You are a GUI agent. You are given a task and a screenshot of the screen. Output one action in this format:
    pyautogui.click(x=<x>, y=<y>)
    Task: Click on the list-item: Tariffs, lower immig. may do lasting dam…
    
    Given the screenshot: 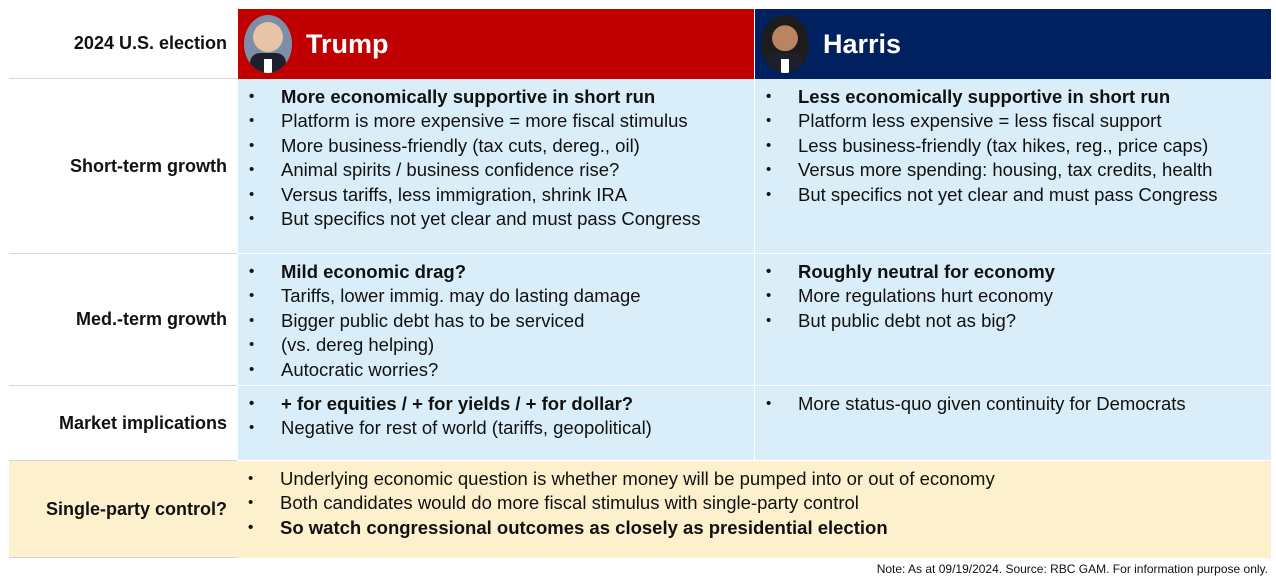 What is the action you would take?
    pyautogui.click(x=500, y=296)
    